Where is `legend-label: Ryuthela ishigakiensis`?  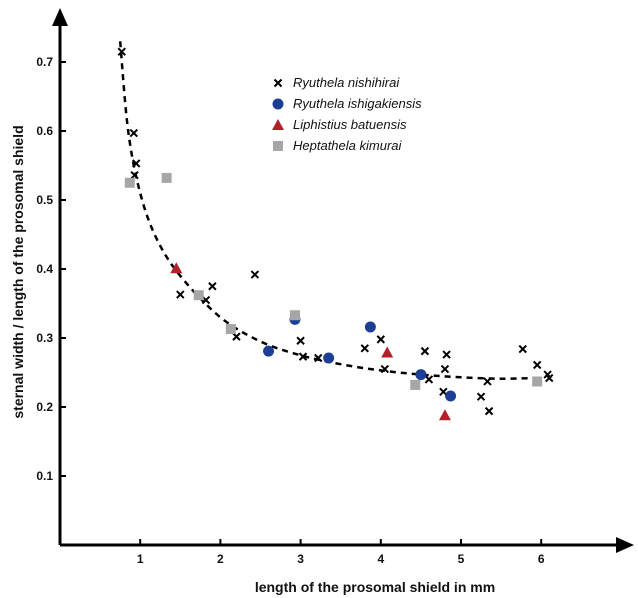
legend-label: Ryuthela ishigakiensis is located at coordinates (357, 103).